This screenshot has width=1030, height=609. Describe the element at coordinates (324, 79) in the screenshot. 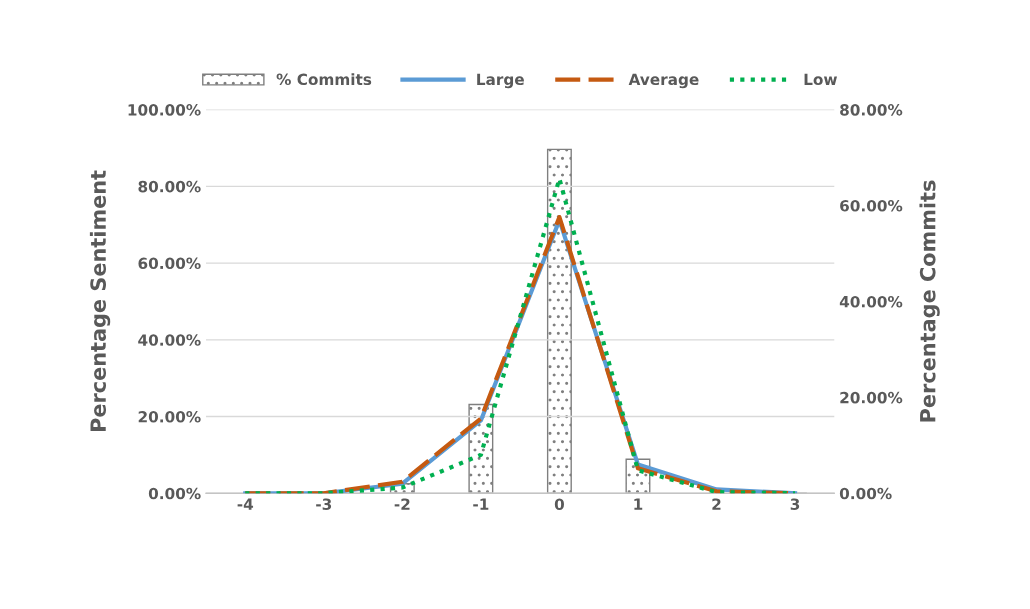

I see `legend-label: % Commits` at that location.